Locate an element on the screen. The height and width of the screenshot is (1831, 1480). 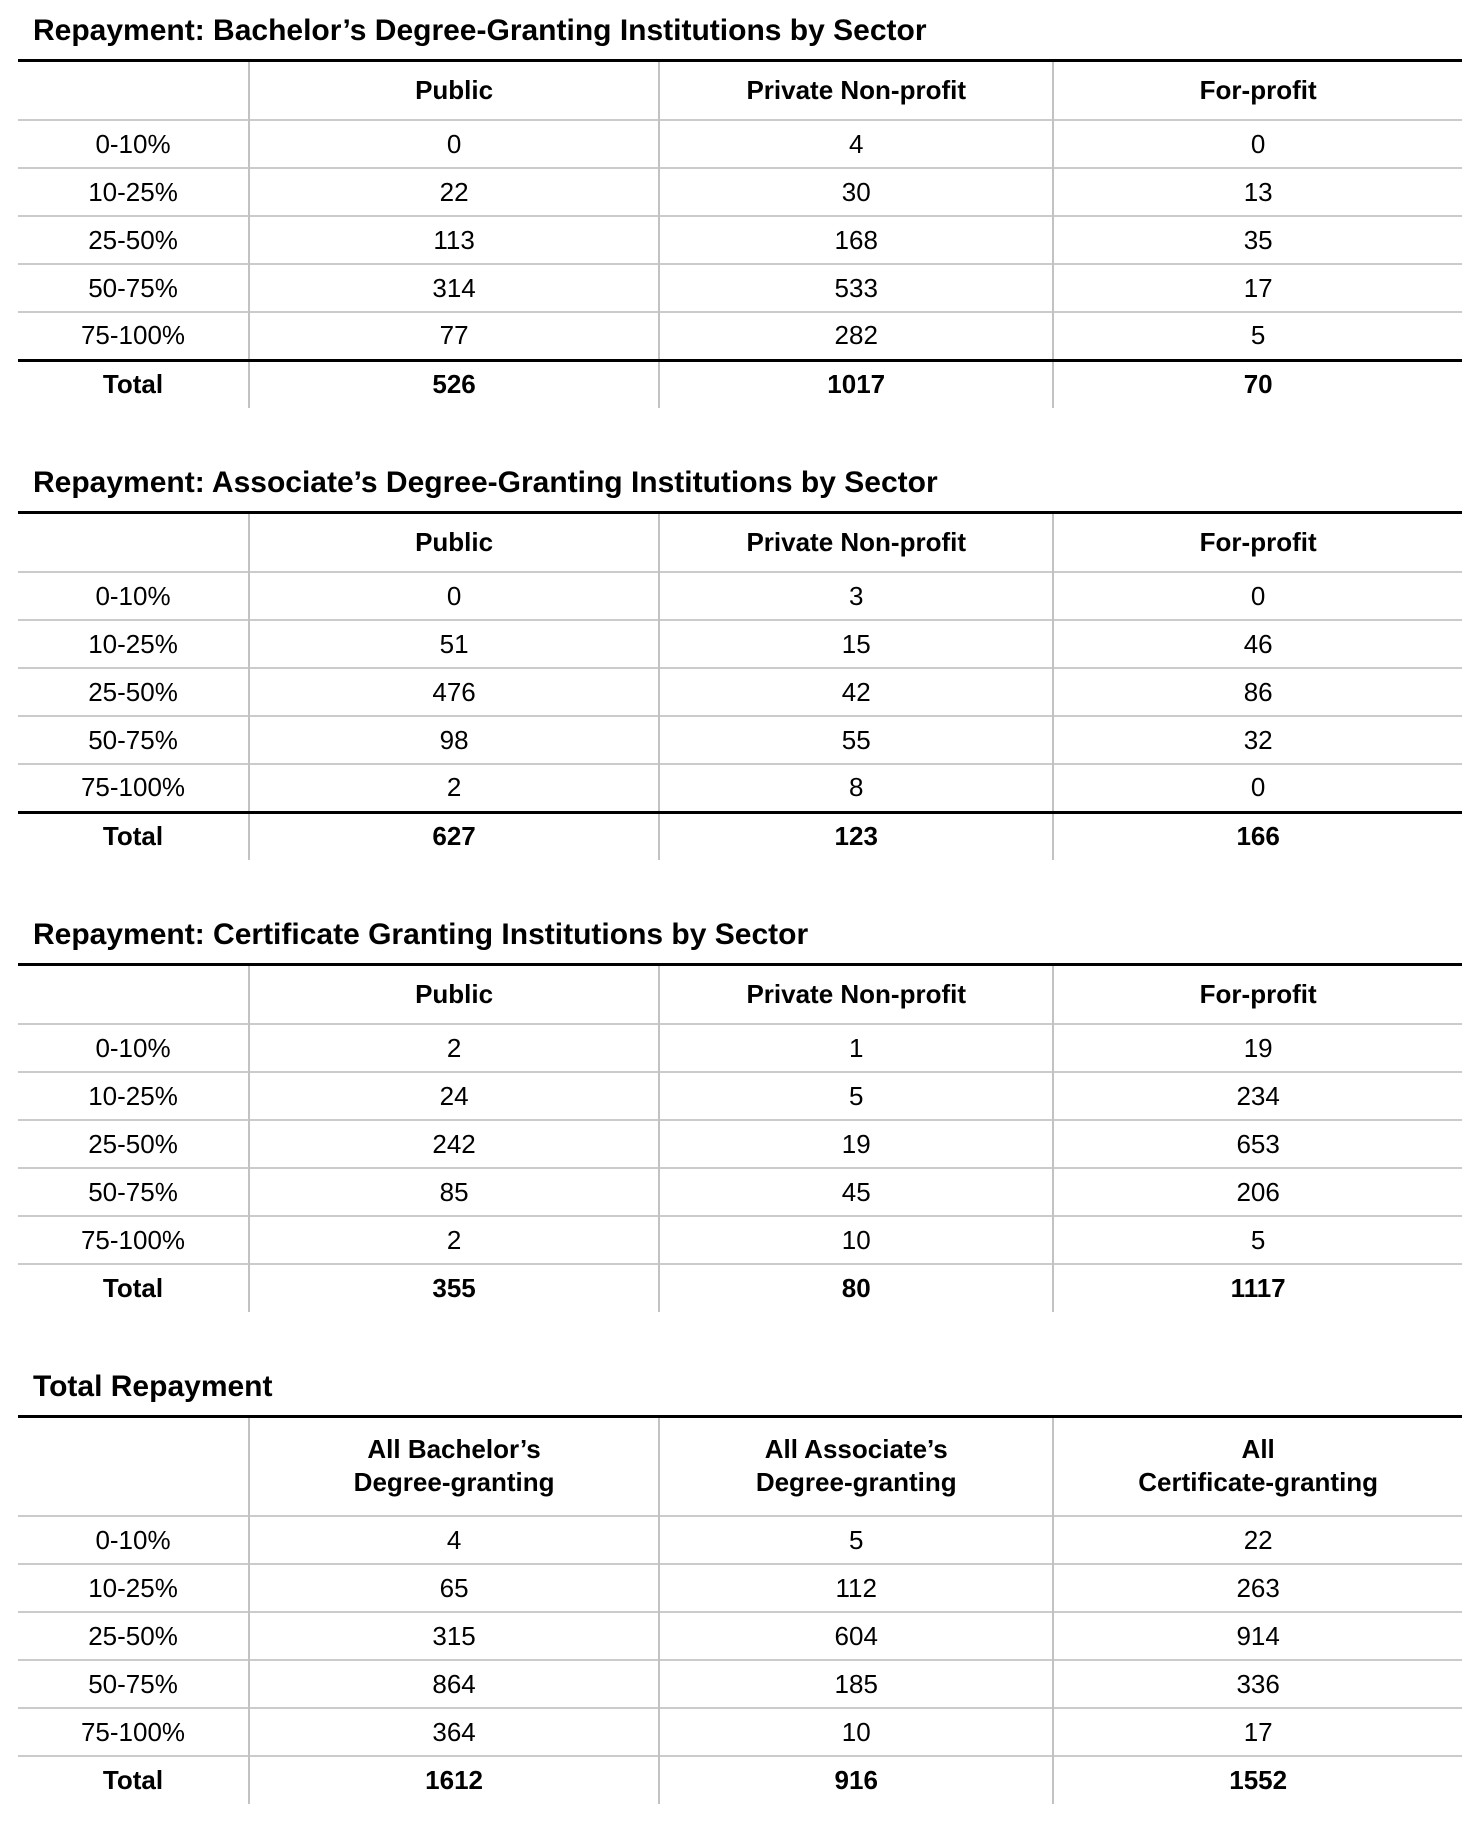
column-header-line: Certificate-granting is located at coordinates (1258, 1482).